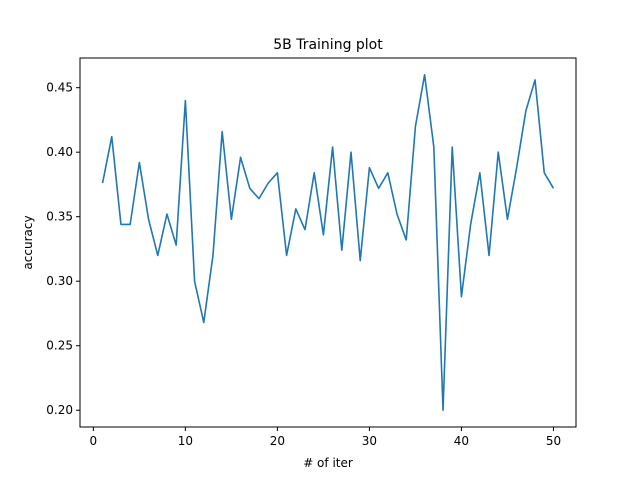 The width and height of the screenshot is (640, 480). Describe the element at coordinates (325, 437) in the screenshot. I see `x-axis-ticks: 0 10 20 30 40 50` at that location.